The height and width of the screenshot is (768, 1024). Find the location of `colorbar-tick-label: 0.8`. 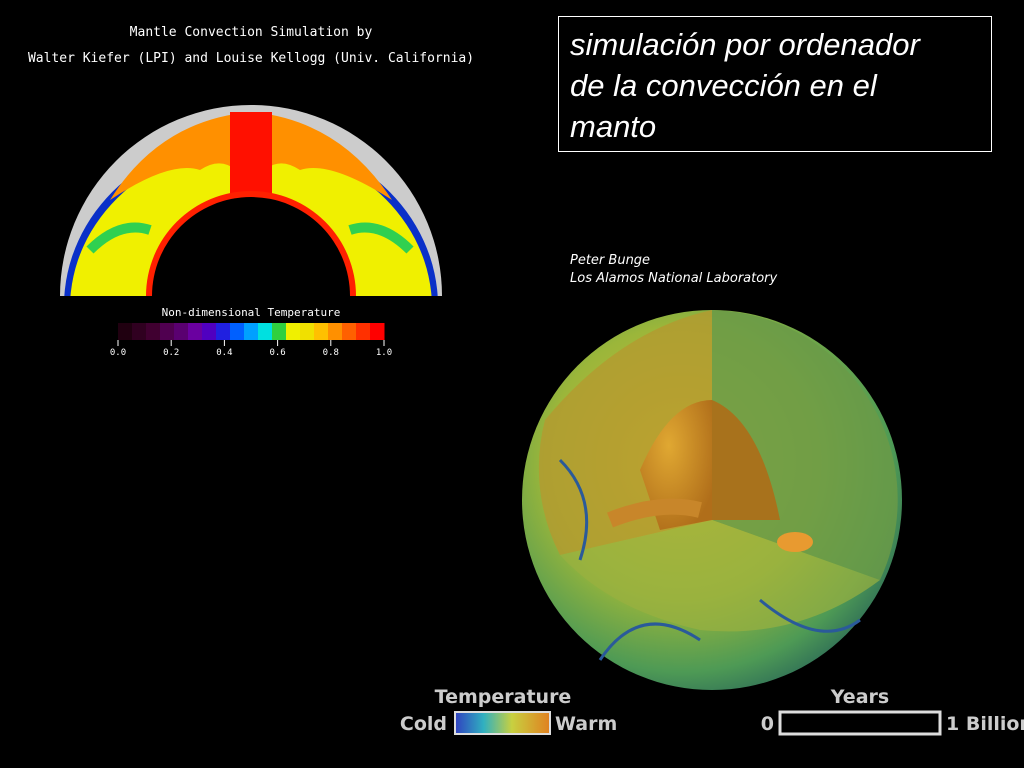

colorbar-tick-label: 0.8 is located at coordinates (331, 353).